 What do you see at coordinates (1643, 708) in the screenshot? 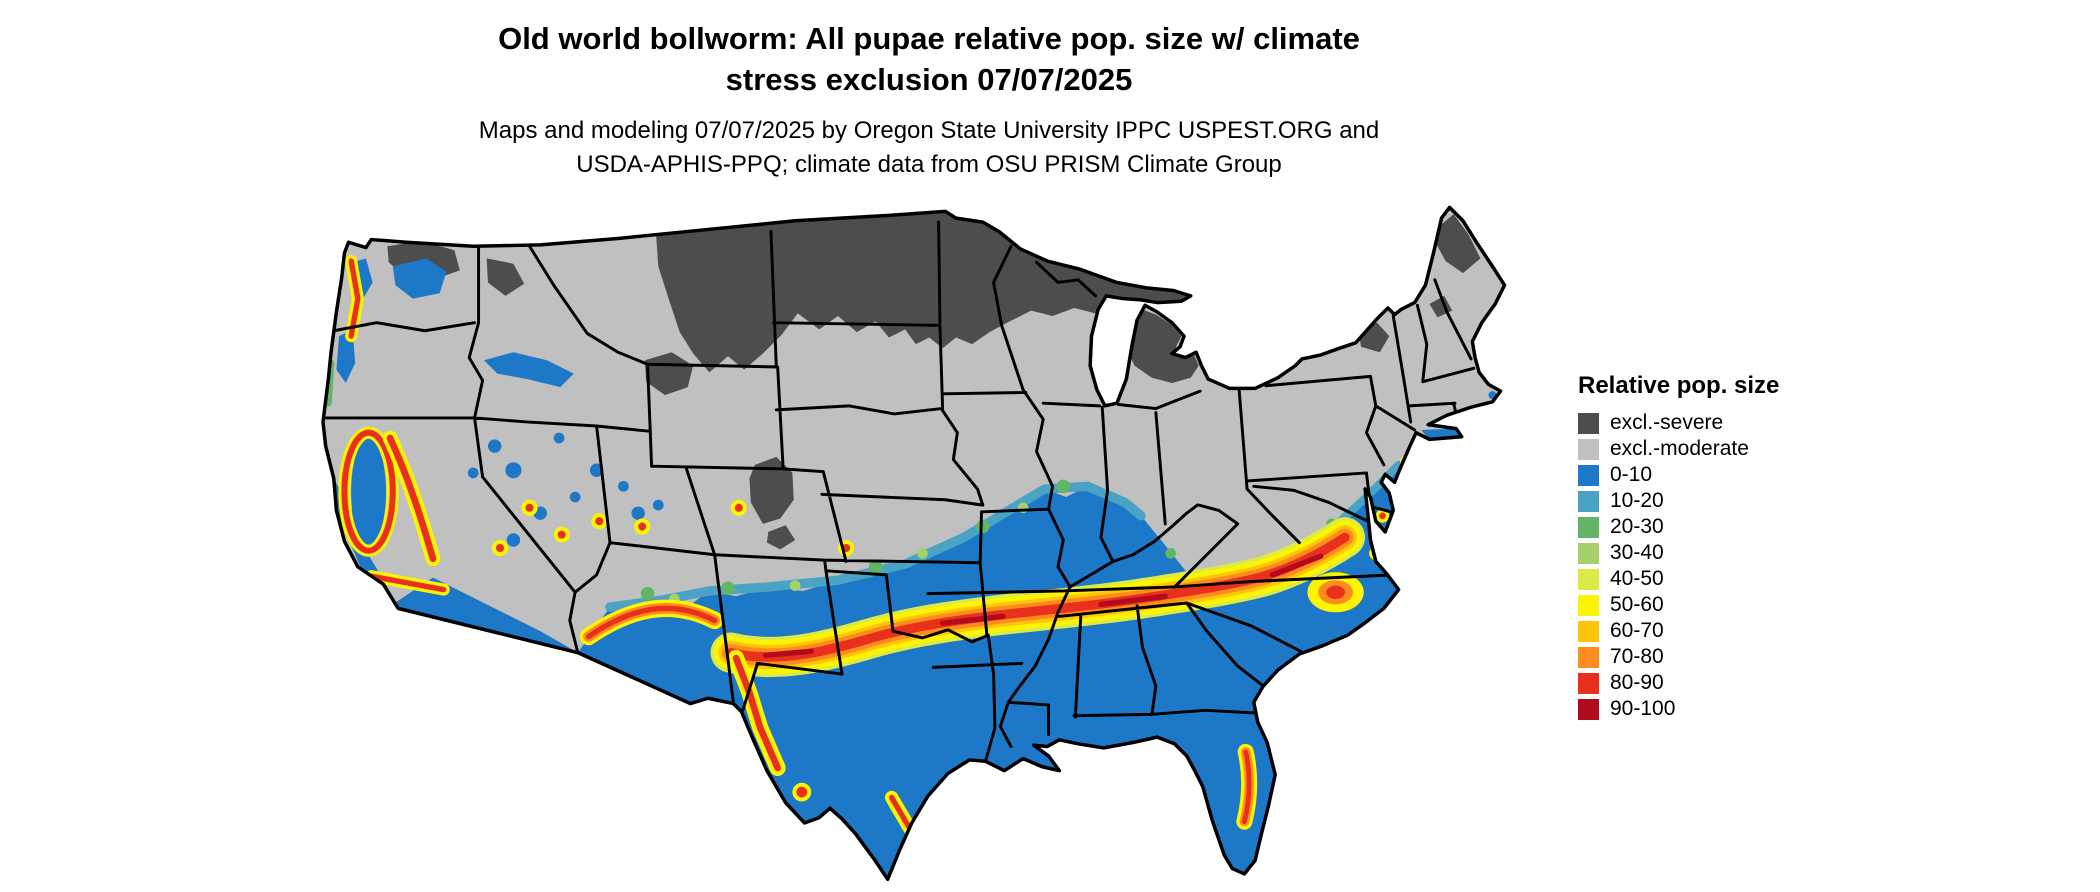
I see `legend-label: 90-100` at bounding box center [1643, 708].